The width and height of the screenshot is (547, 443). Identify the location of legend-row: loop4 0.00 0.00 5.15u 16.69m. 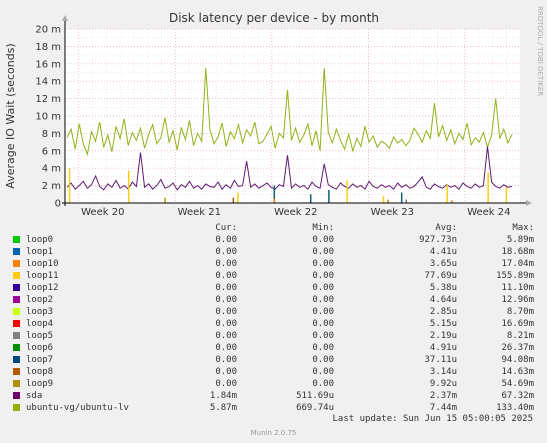
(273, 324).